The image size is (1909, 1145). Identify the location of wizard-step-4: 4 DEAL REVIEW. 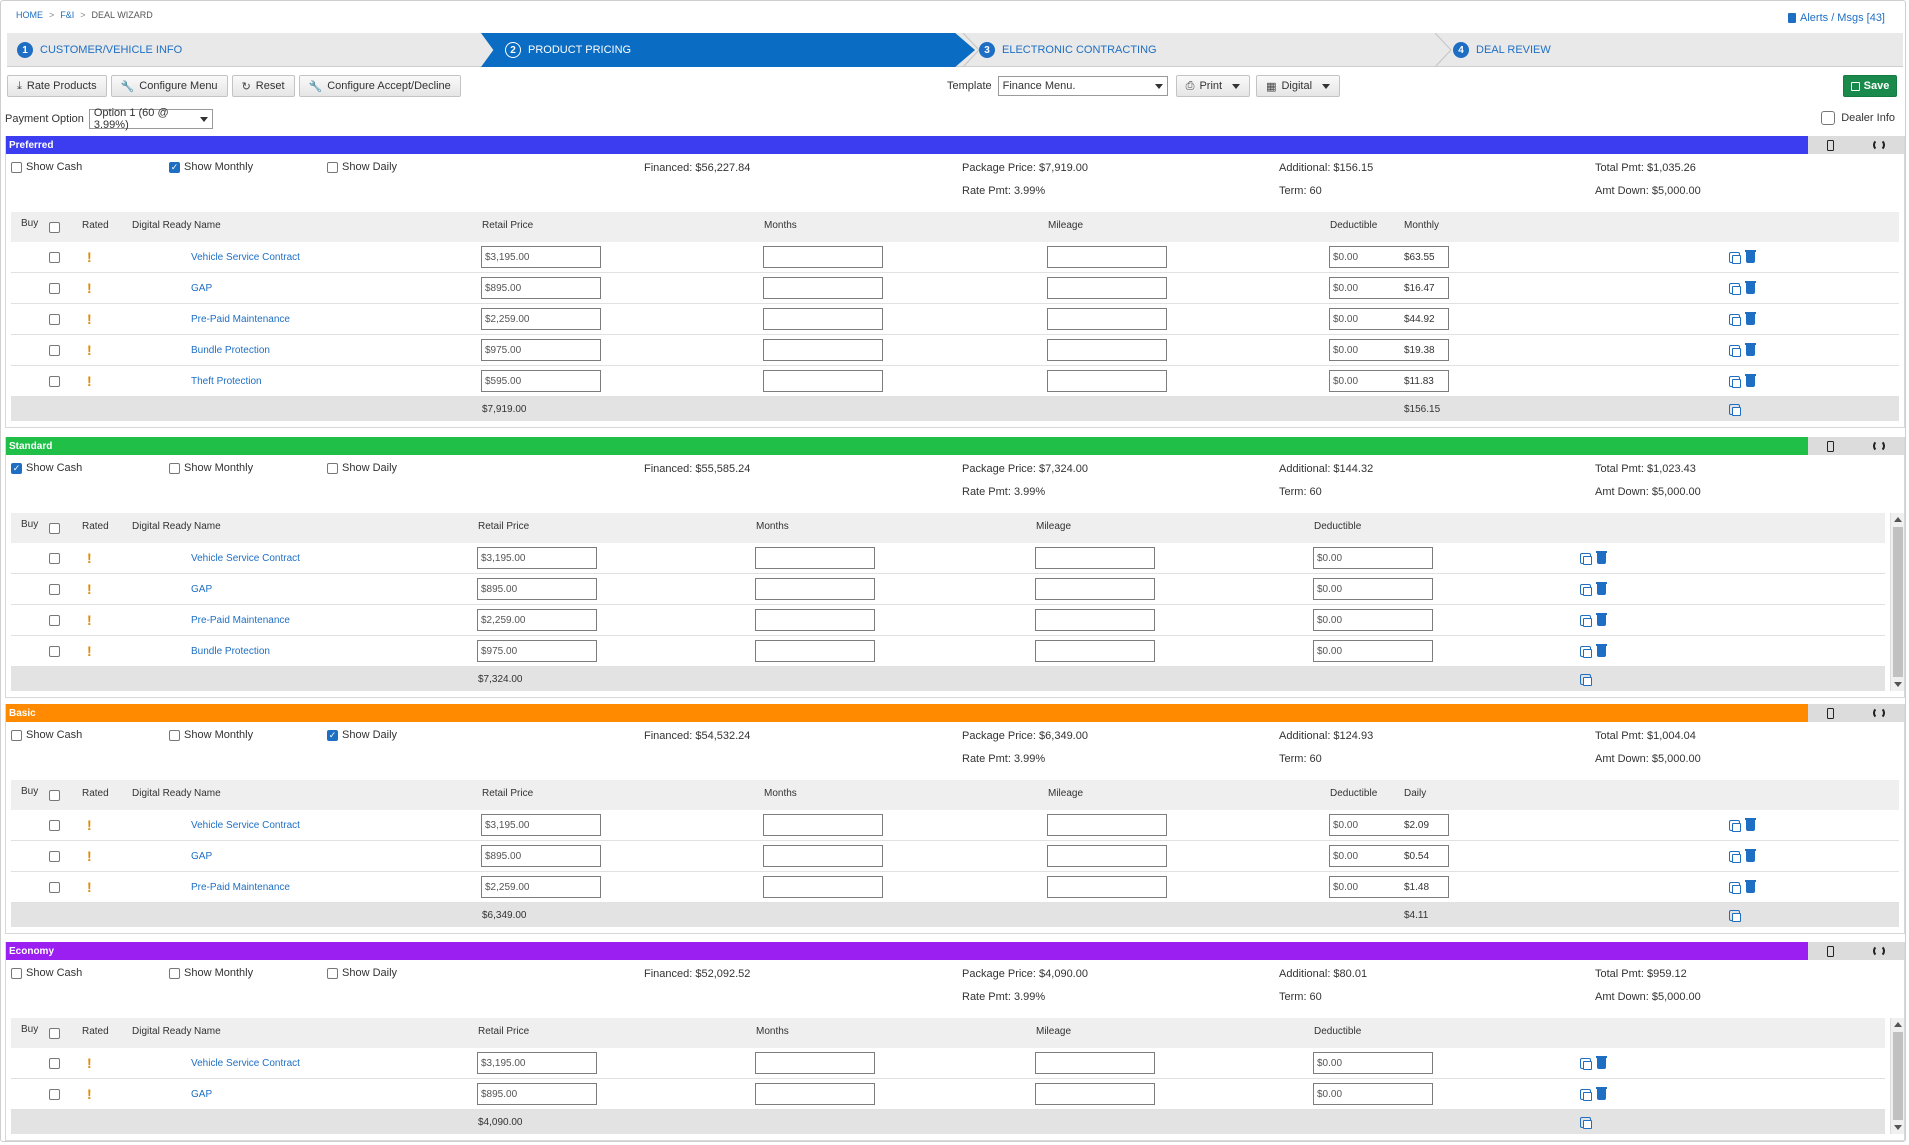
(1502, 50).